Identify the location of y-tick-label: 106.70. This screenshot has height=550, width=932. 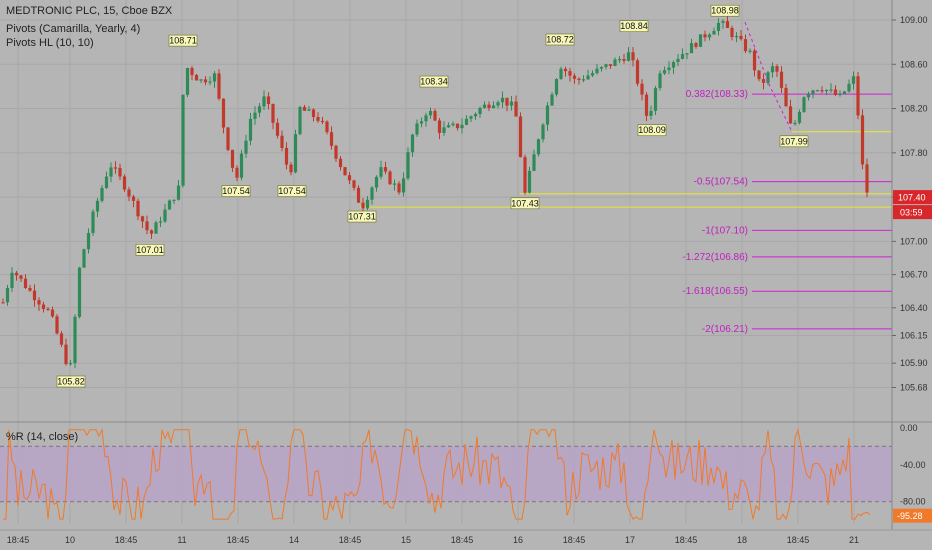
(914, 275).